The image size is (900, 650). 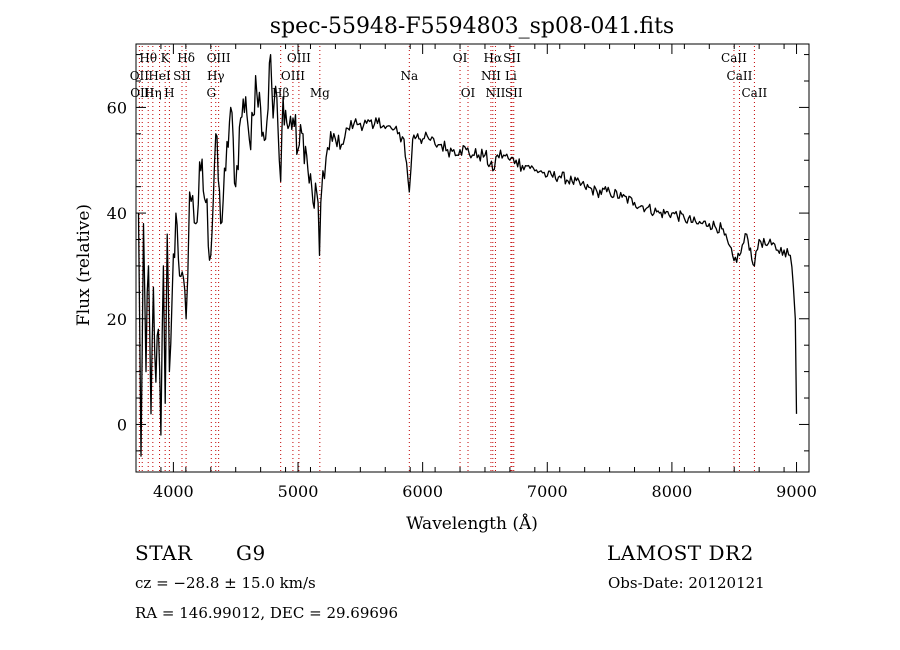 I want to click on line-marker-label: Hδ, so click(x=186, y=58).